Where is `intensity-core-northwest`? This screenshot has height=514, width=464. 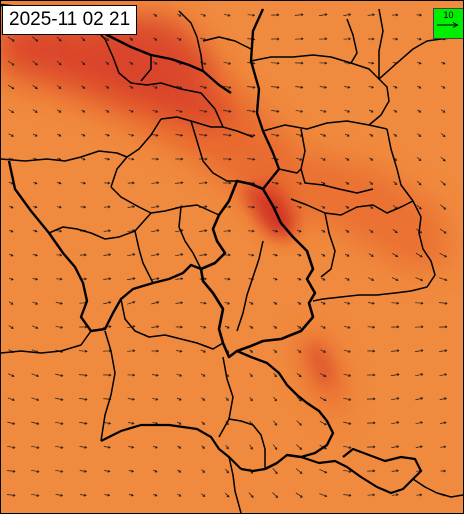 intensity-core-northwest is located at coordinates (116, 76).